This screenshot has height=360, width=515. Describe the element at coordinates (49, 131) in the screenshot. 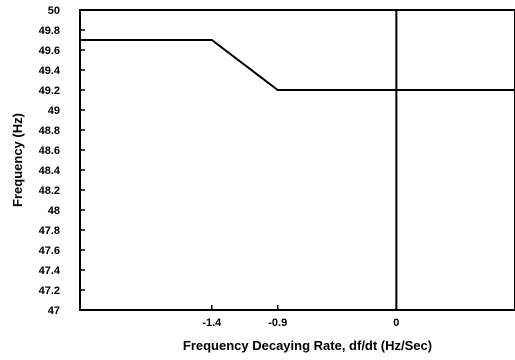

I see `y-tick-label: 48.8` at that location.